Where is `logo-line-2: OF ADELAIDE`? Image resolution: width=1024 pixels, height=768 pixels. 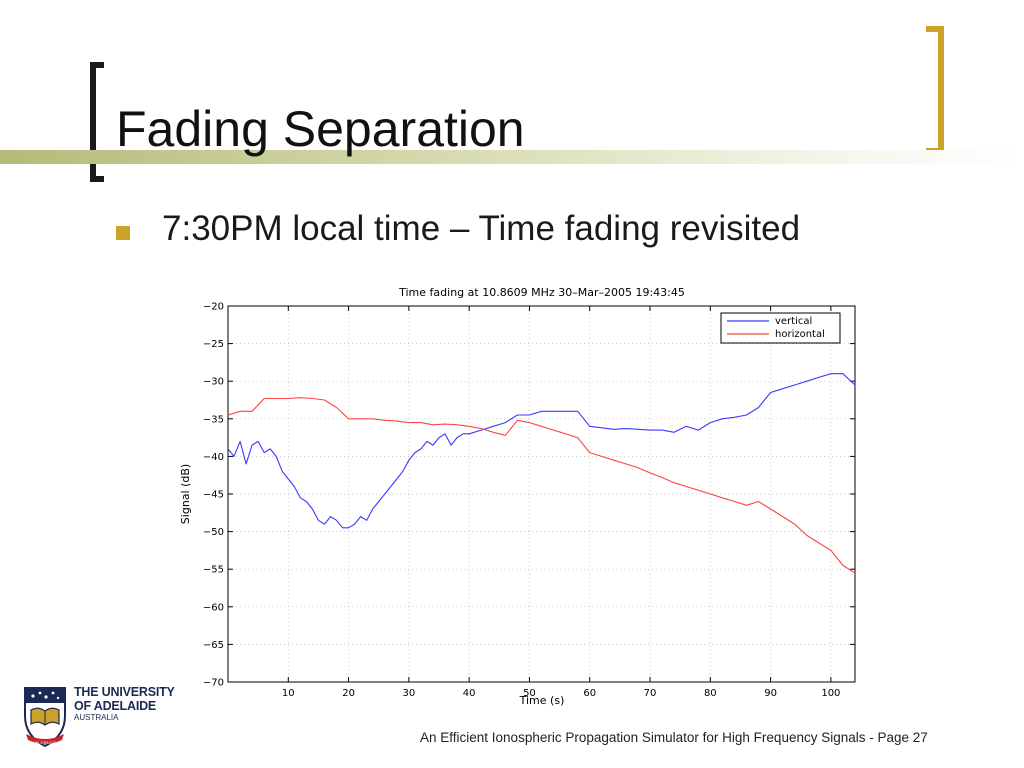 logo-line-2: OF ADELAIDE is located at coordinates (115, 705).